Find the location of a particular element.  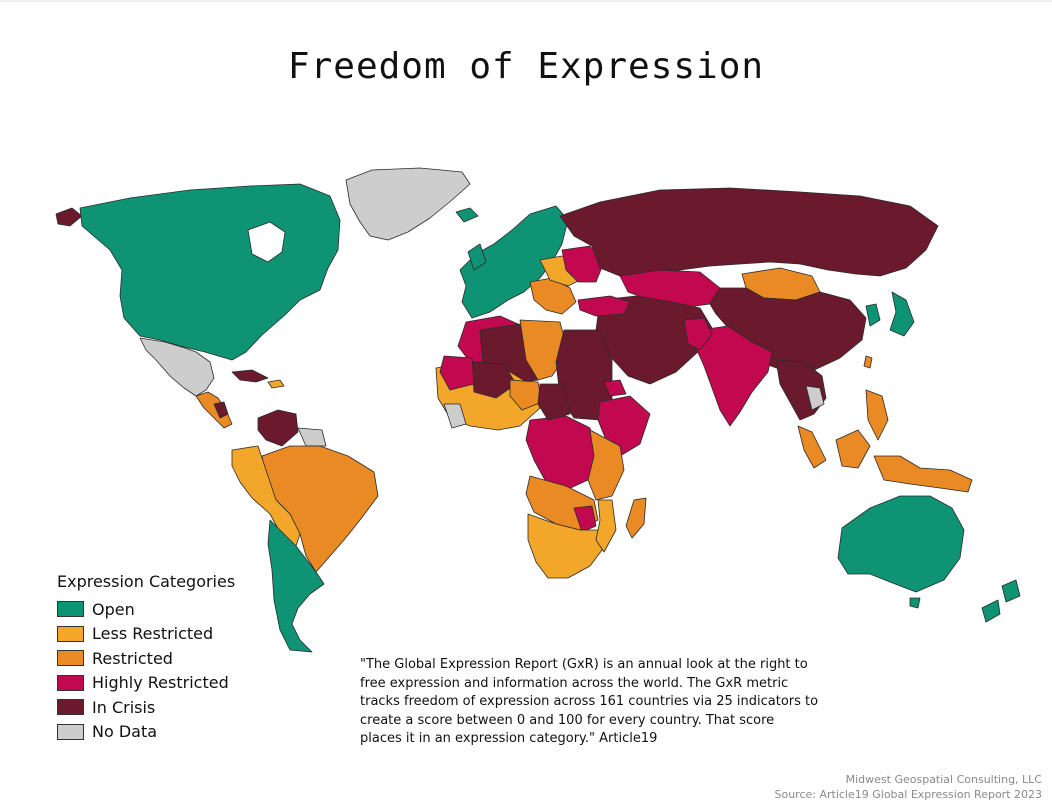

region-venezuela is located at coordinates (278, 428).